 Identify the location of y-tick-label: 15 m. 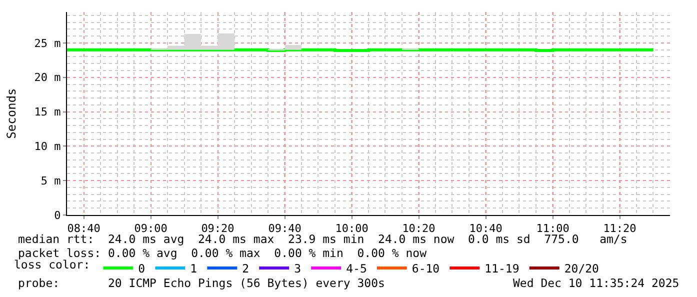
(48, 112).